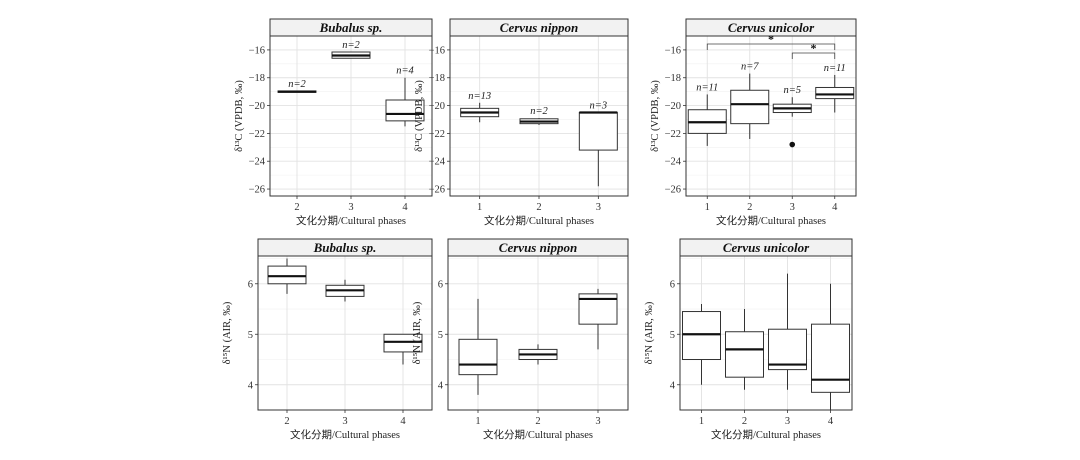 The width and height of the screenshot is (1080, 460). Describe the element at coordinates (227, 332) in the screenshot. I see `y-axis-title: δ¹⁵N (AIR, ‰)` at that location.